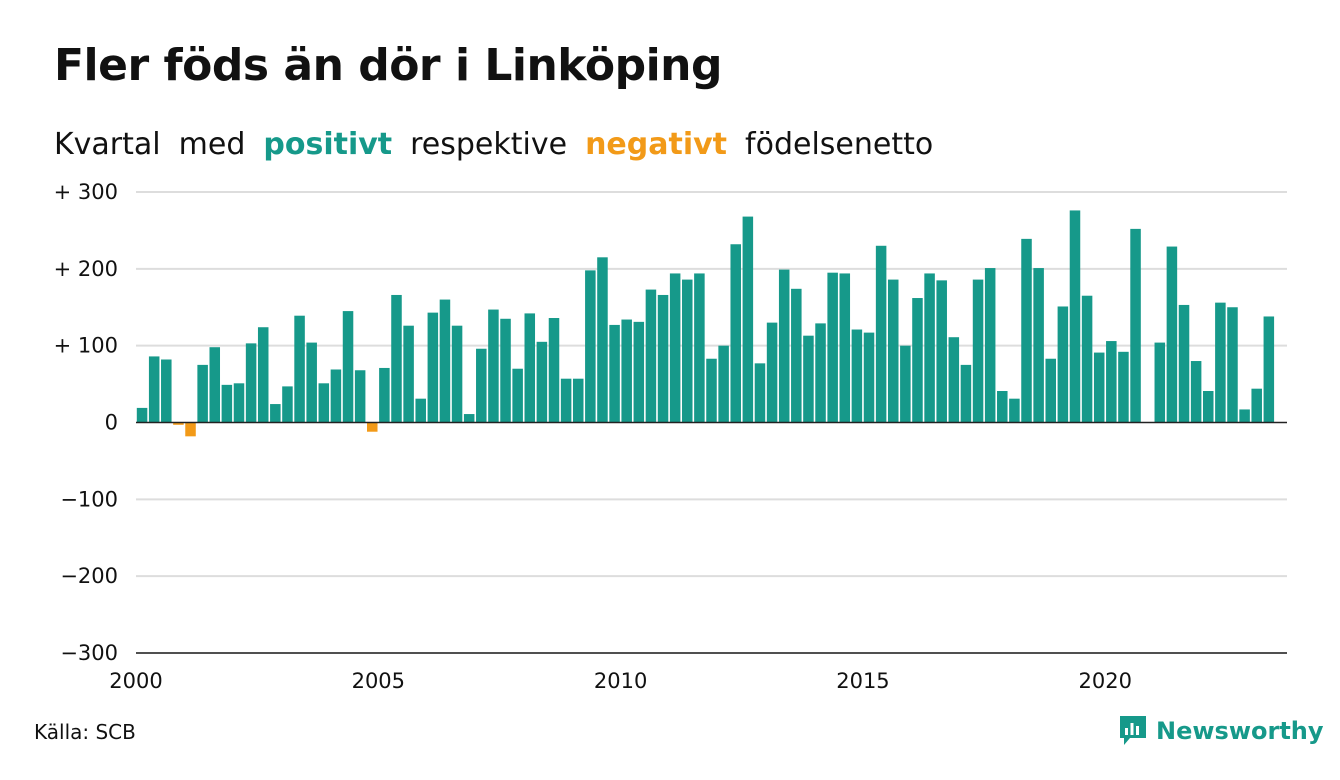 This screenshot has width=1340, height=780. I want to click on x-tick-label: 2010, so click(620, 681).